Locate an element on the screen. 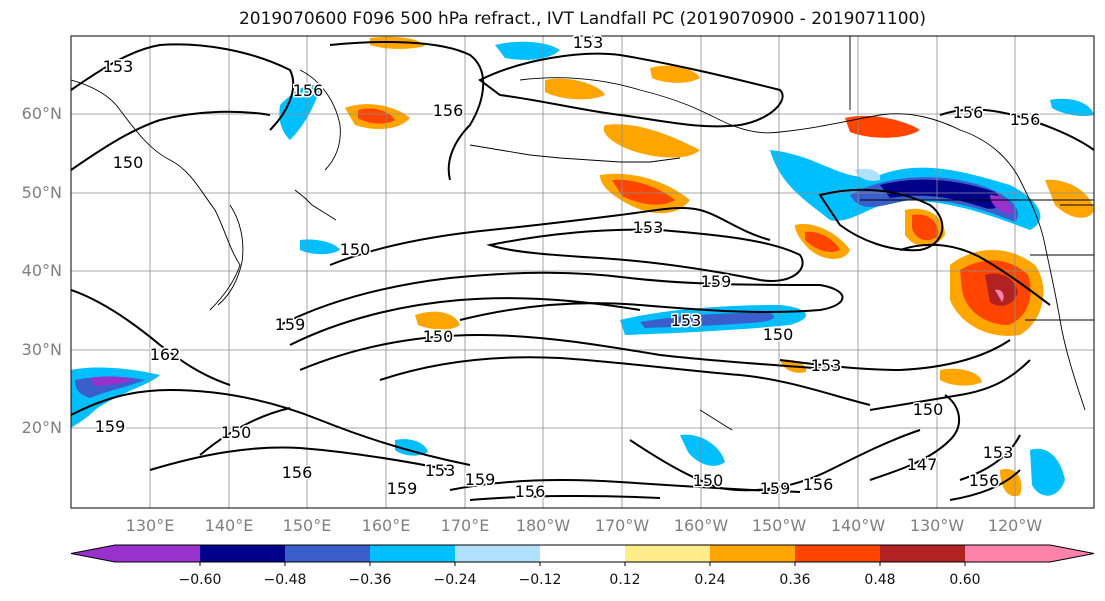  contour-156-ne is located at coordinates (1016, 129).